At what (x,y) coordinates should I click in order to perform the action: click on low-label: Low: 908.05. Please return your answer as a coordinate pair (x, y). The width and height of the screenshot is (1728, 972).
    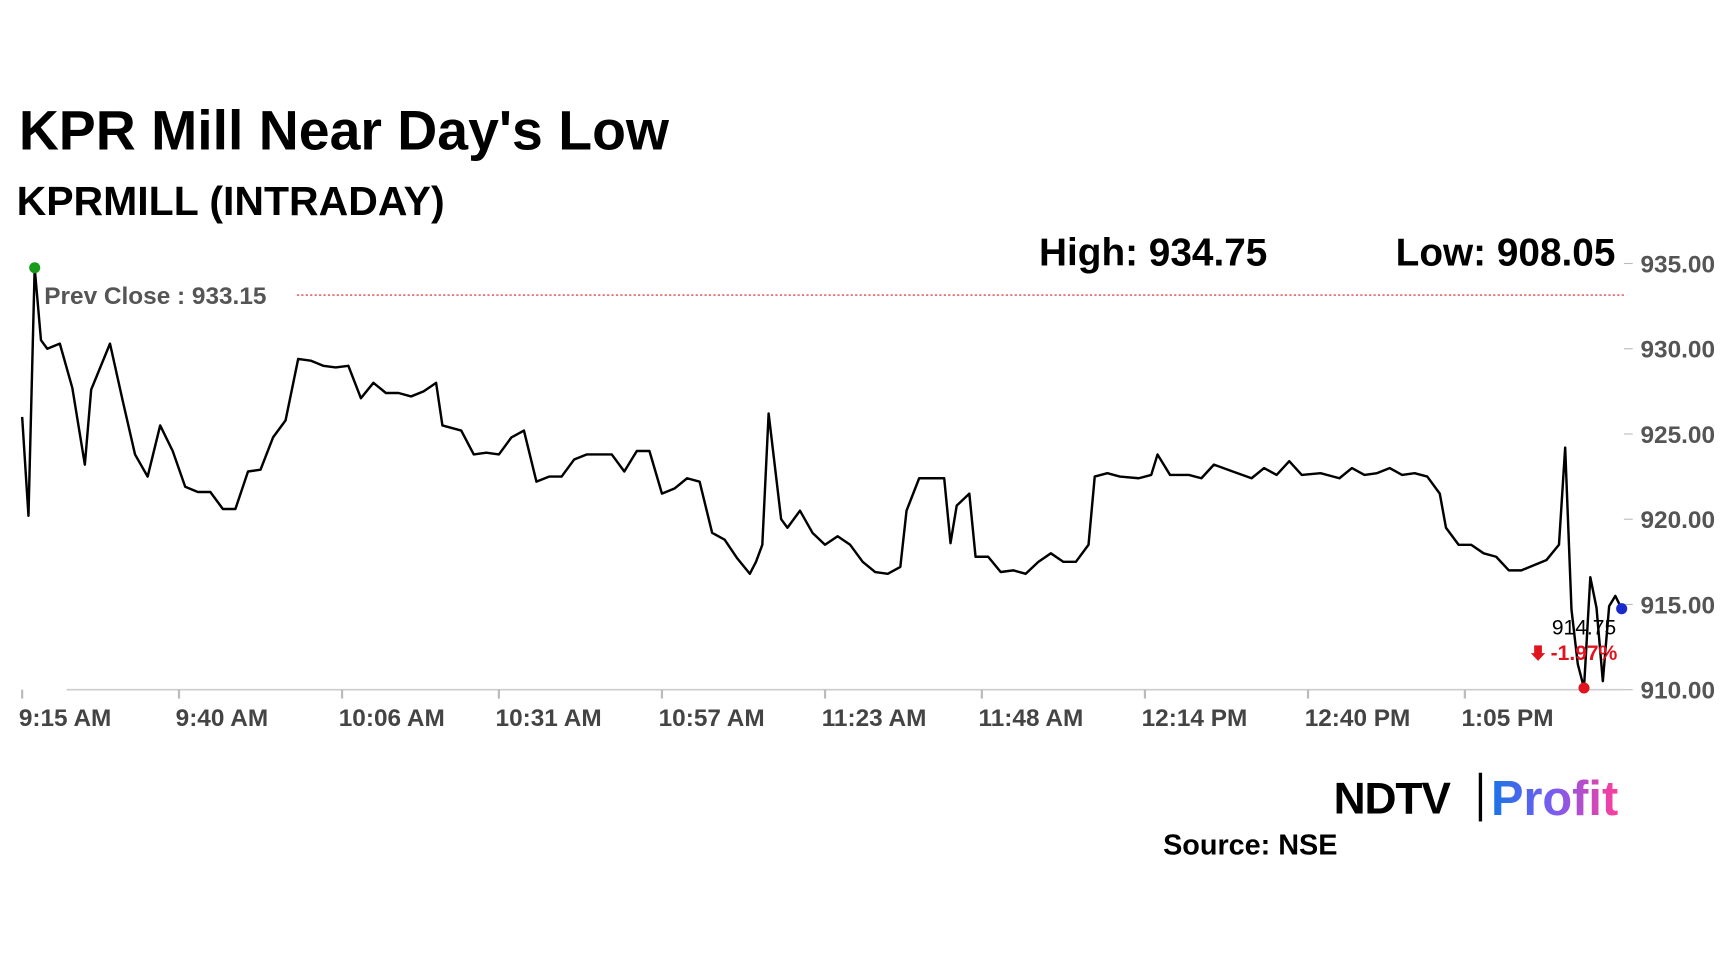
    Looking at the image, I should click on (1506, 253).